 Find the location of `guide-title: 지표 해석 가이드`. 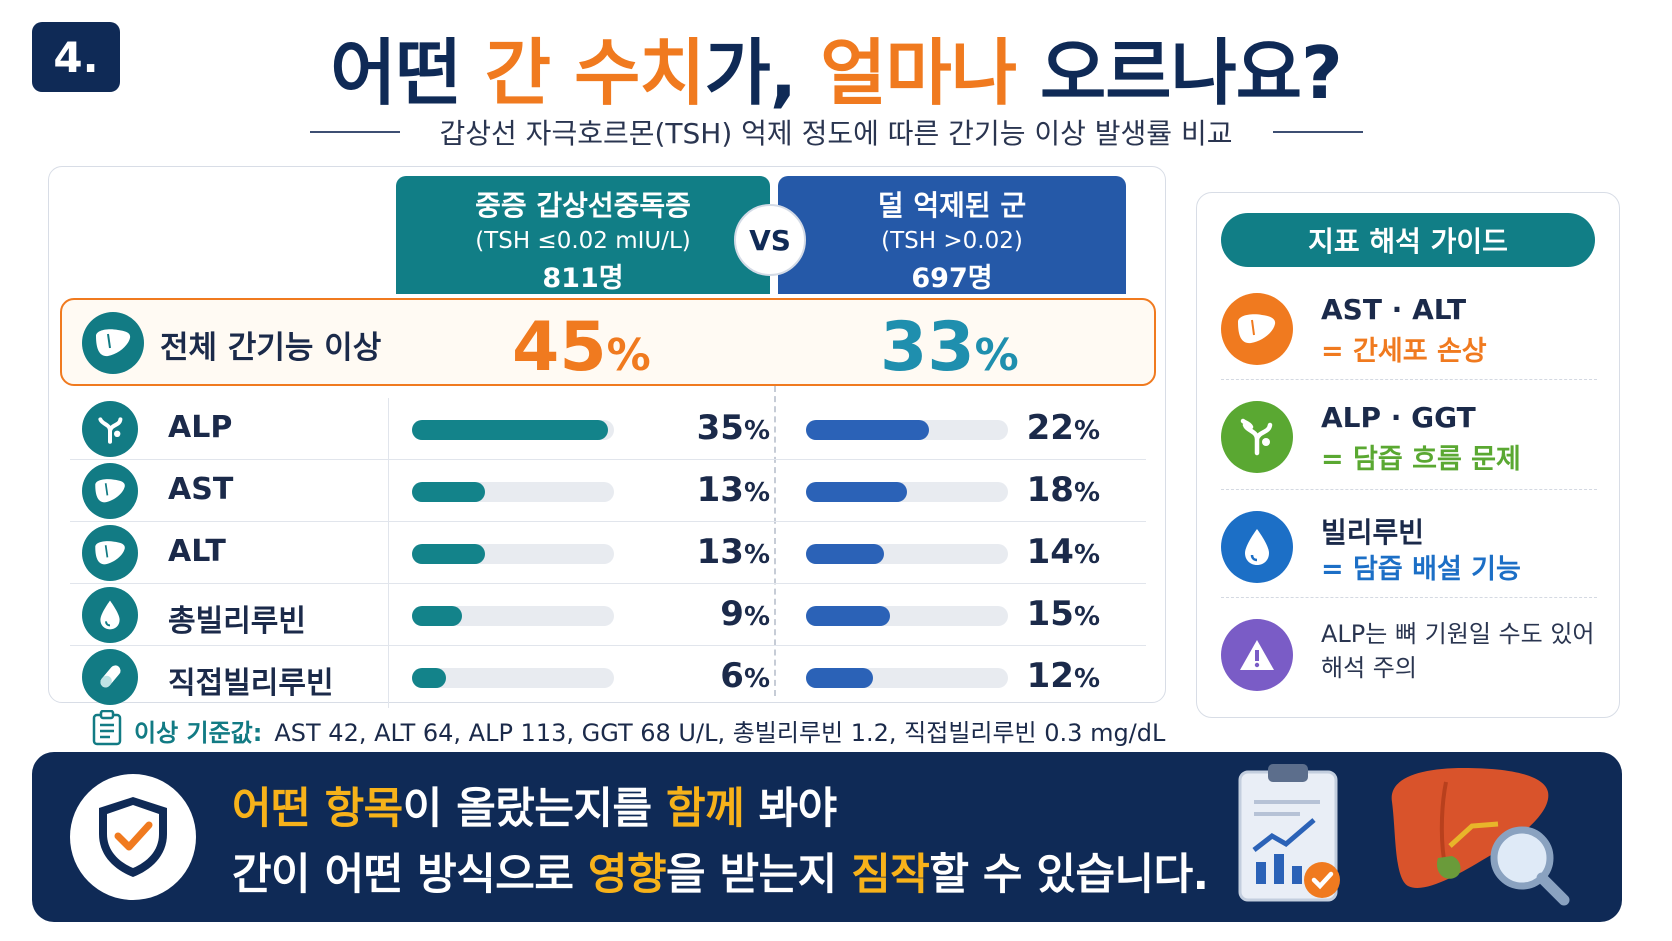

guide-title: 지표 해석 가이드 is located at coordinates (1408, 240).